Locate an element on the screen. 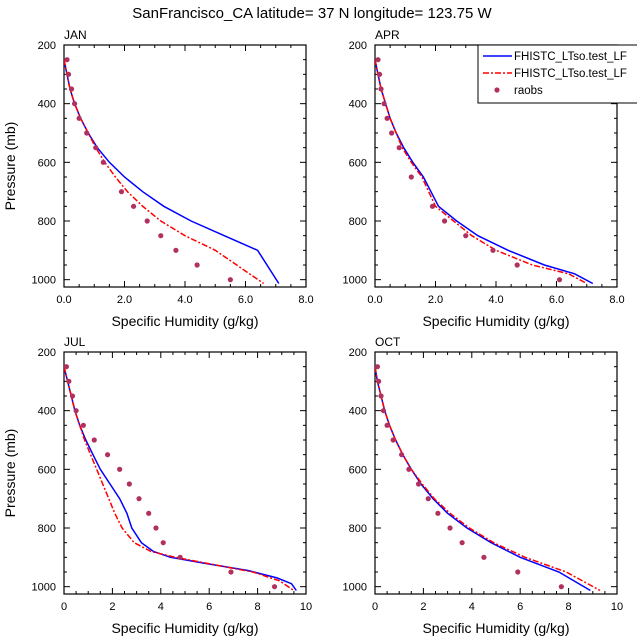 This screenshot has width=637, height=639. legend-marker is located at coordinates (497, 90).